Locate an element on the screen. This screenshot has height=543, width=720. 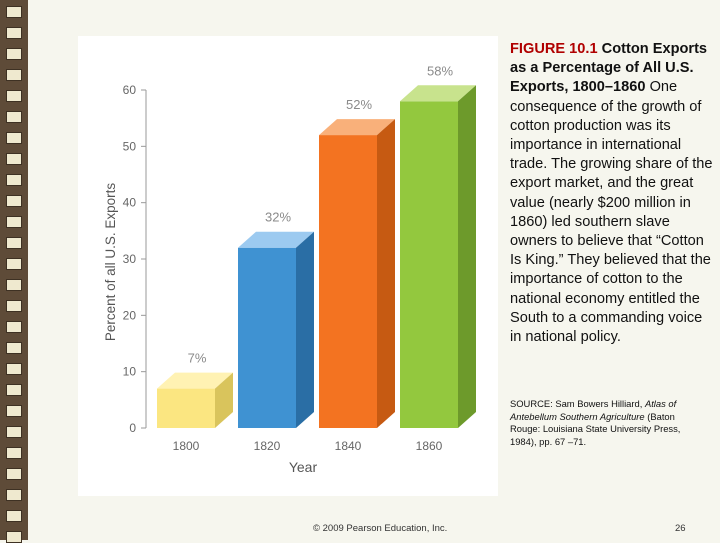
x-tick-label-1800: 1800 is located at coordinates (186, 446).